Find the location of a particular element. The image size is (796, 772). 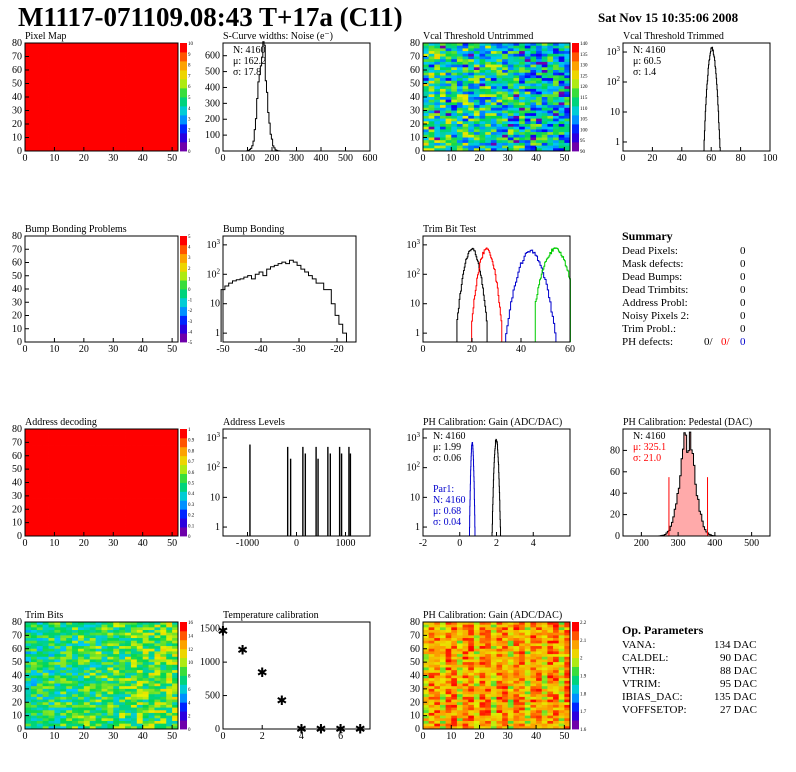

vcal-trimmed-ytick-label: 10 is located at coordinates (615, 112).